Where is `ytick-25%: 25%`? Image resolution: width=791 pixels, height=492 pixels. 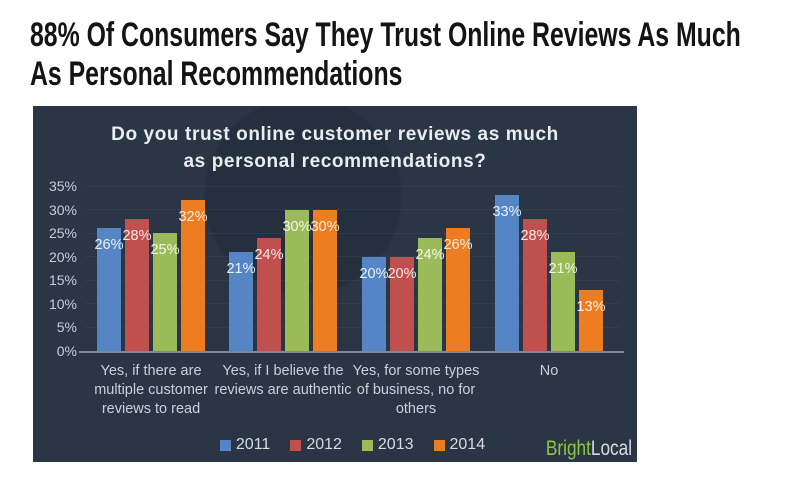 ytick-25%: 25% is located at coordinates (62, 233).